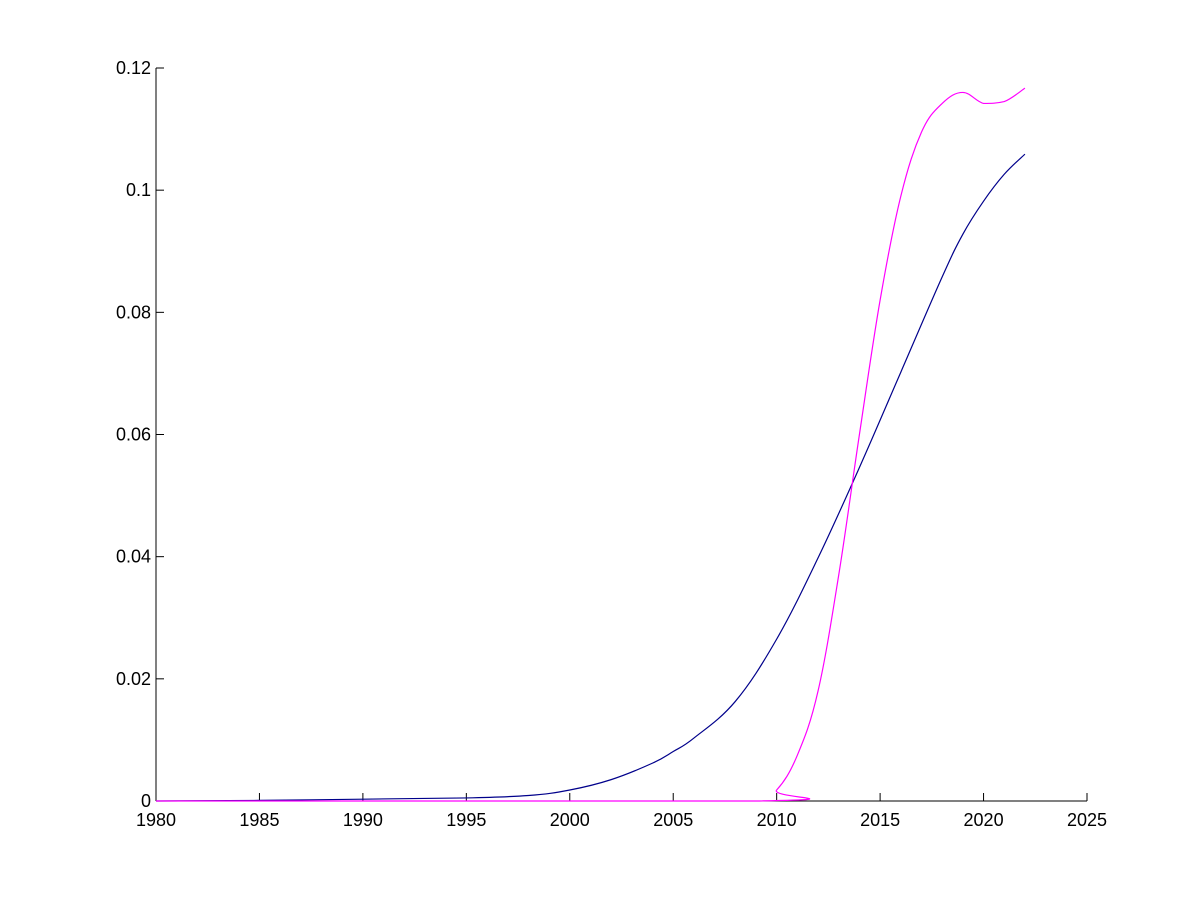  What do you see at coordinates (156, 820) in the screenshot?
I see `x-tick-label: 1980` at bounding box center [156, 820].